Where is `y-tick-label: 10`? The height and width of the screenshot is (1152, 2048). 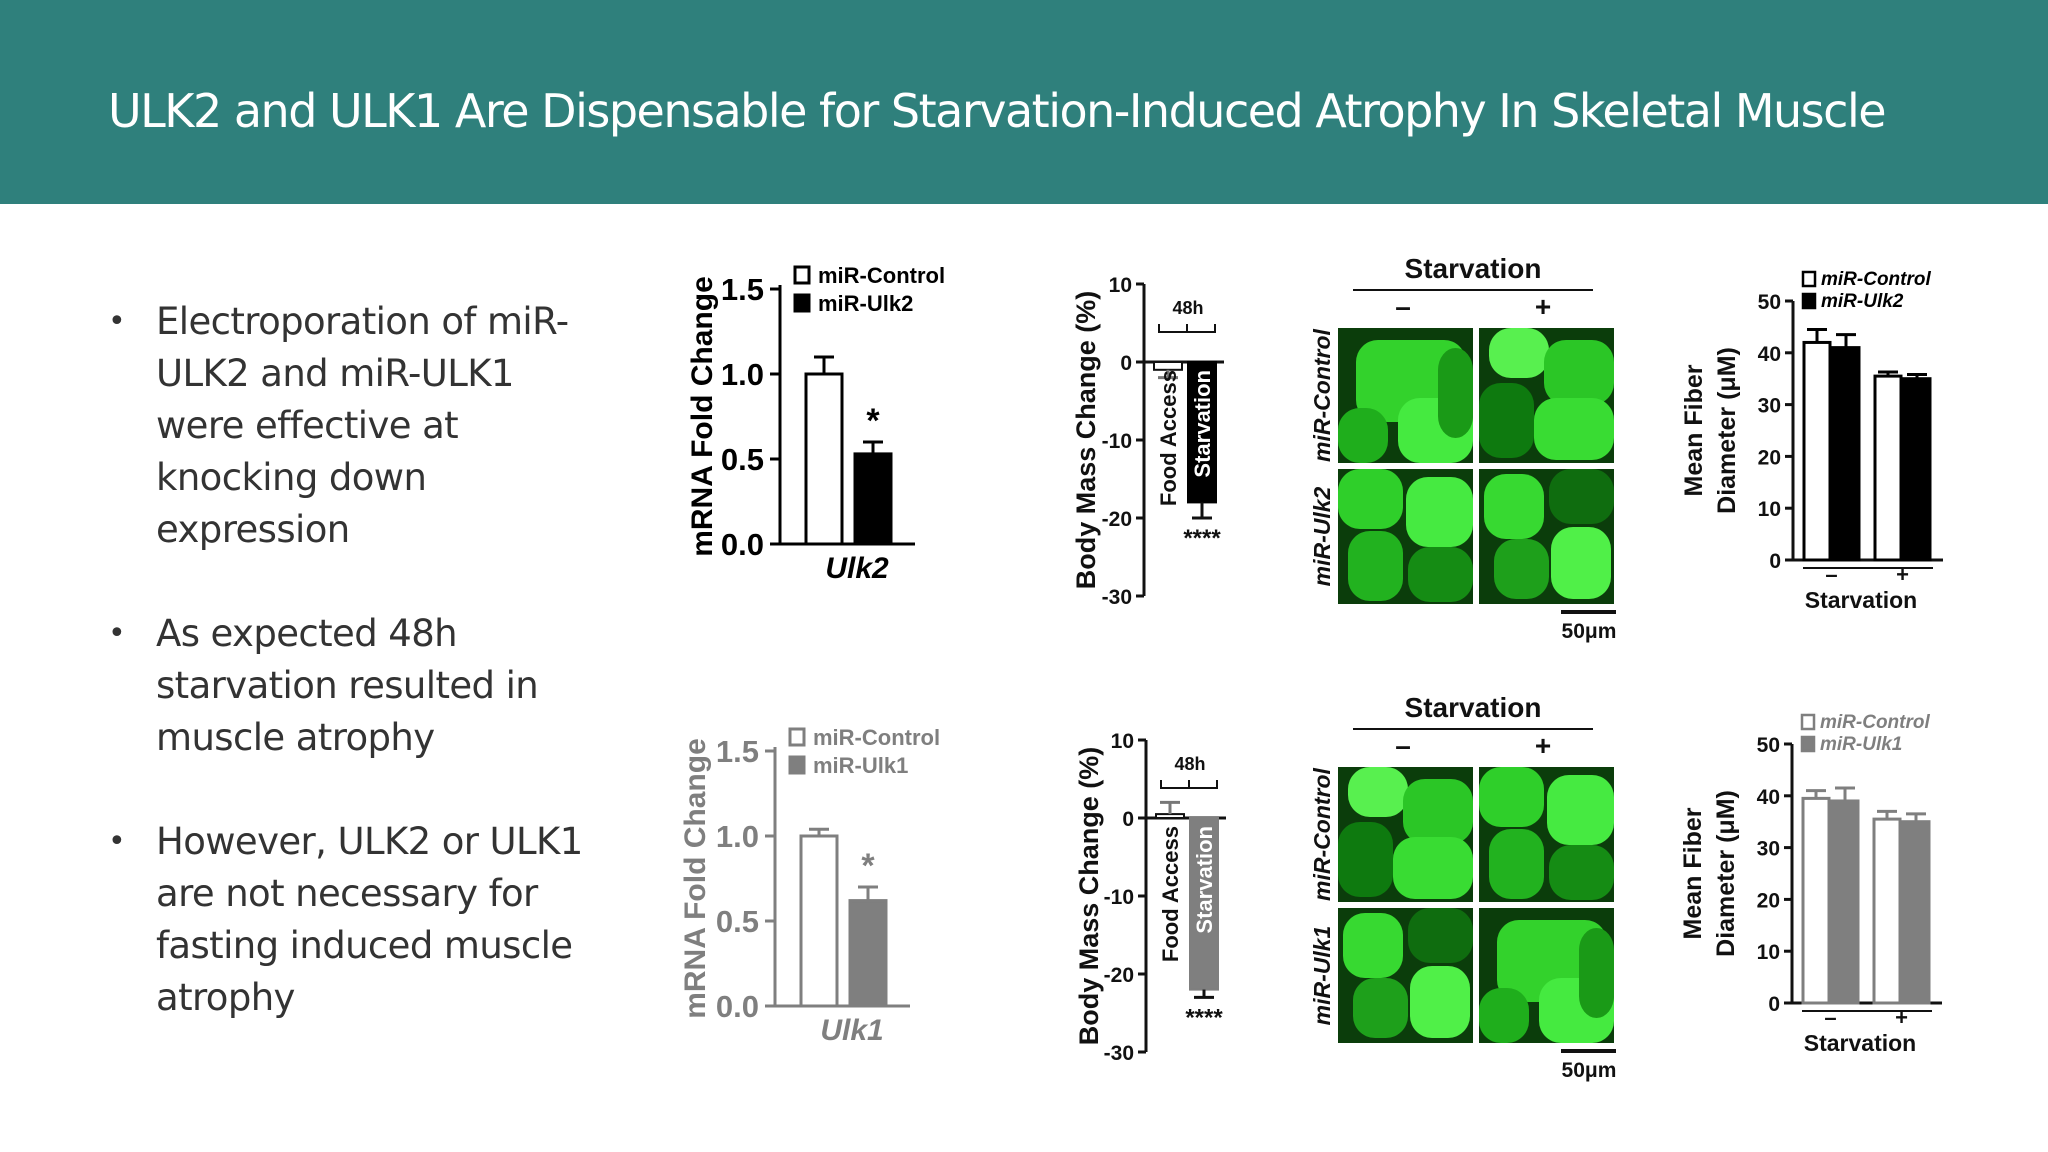 y-tick-label: 10 is located at coordinates (1769, 509).